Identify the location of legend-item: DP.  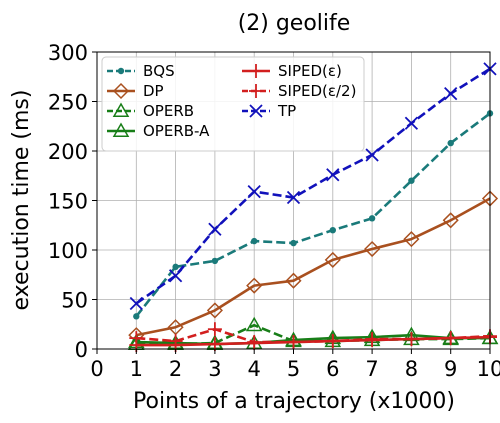
(135, 91).